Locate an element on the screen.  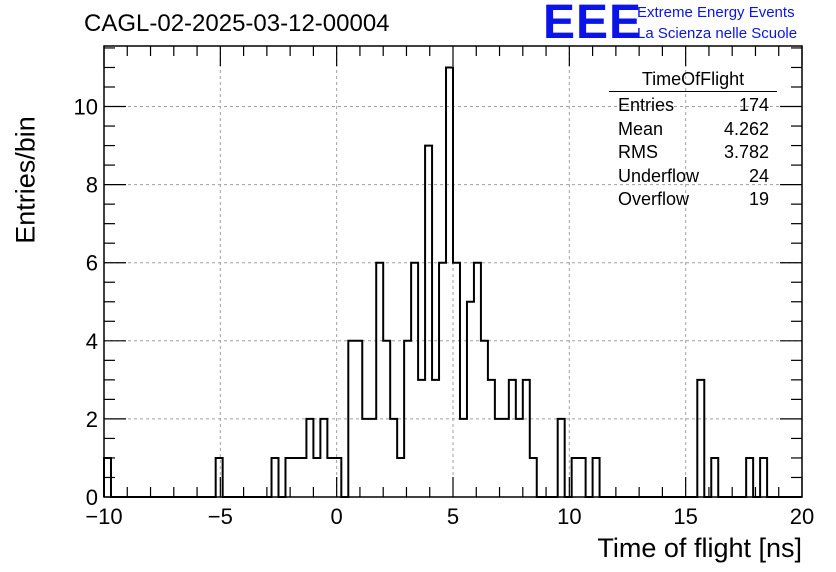
y-tick-label: 6 is located at coordinates (92, 263).